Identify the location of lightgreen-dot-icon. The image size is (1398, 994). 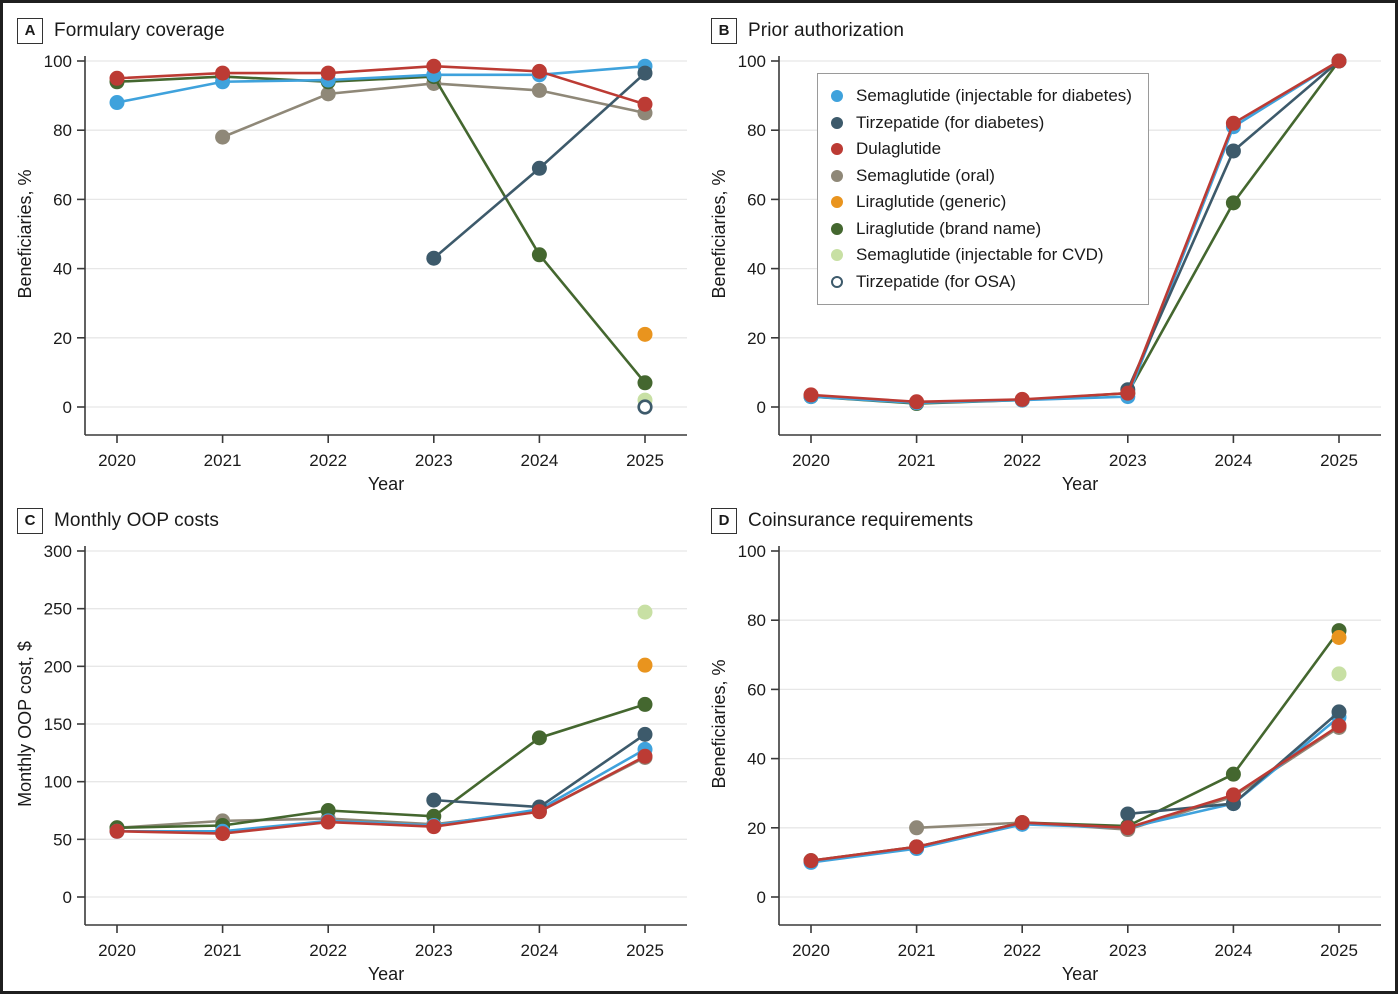
(837, 255).